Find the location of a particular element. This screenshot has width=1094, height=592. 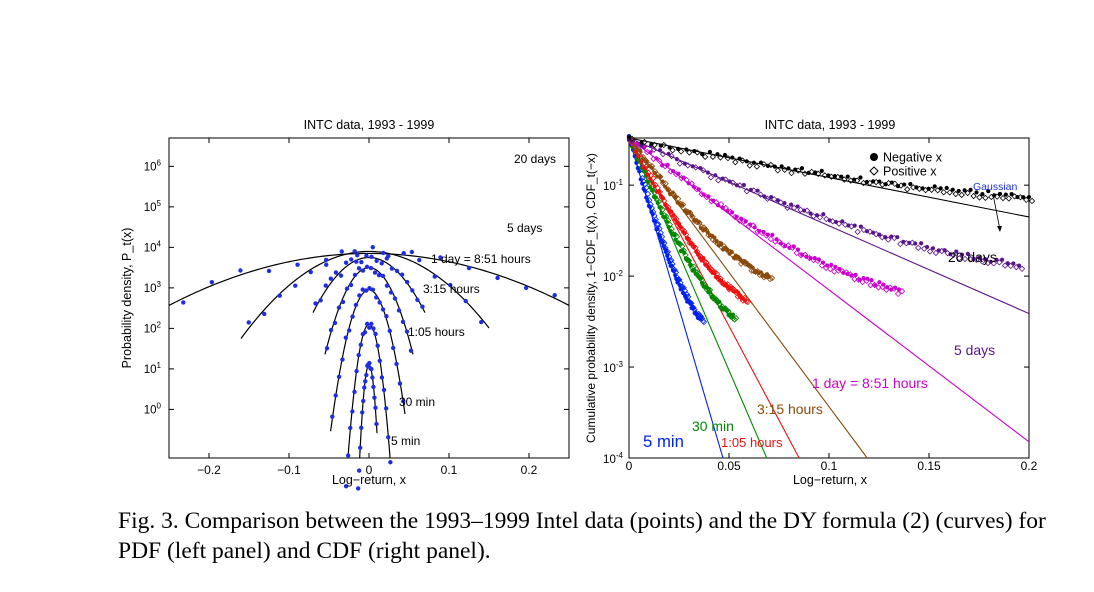

pdf-curve-1-day-8-51-hours is located at coordinates (369, 284).